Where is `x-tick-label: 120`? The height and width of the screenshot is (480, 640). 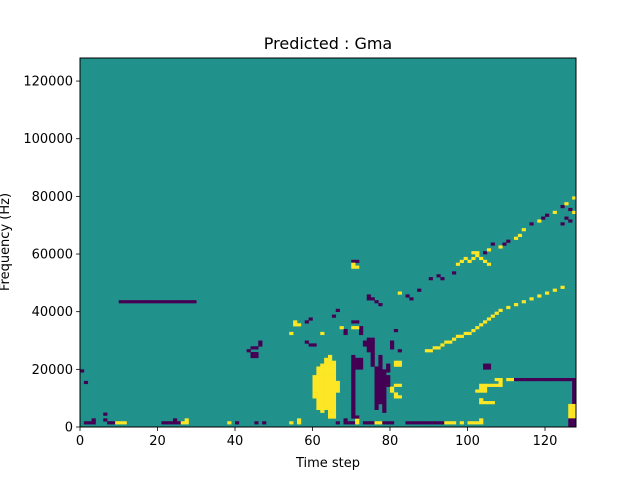
x-tick-label: 120 is located at coordinates (545, 441).